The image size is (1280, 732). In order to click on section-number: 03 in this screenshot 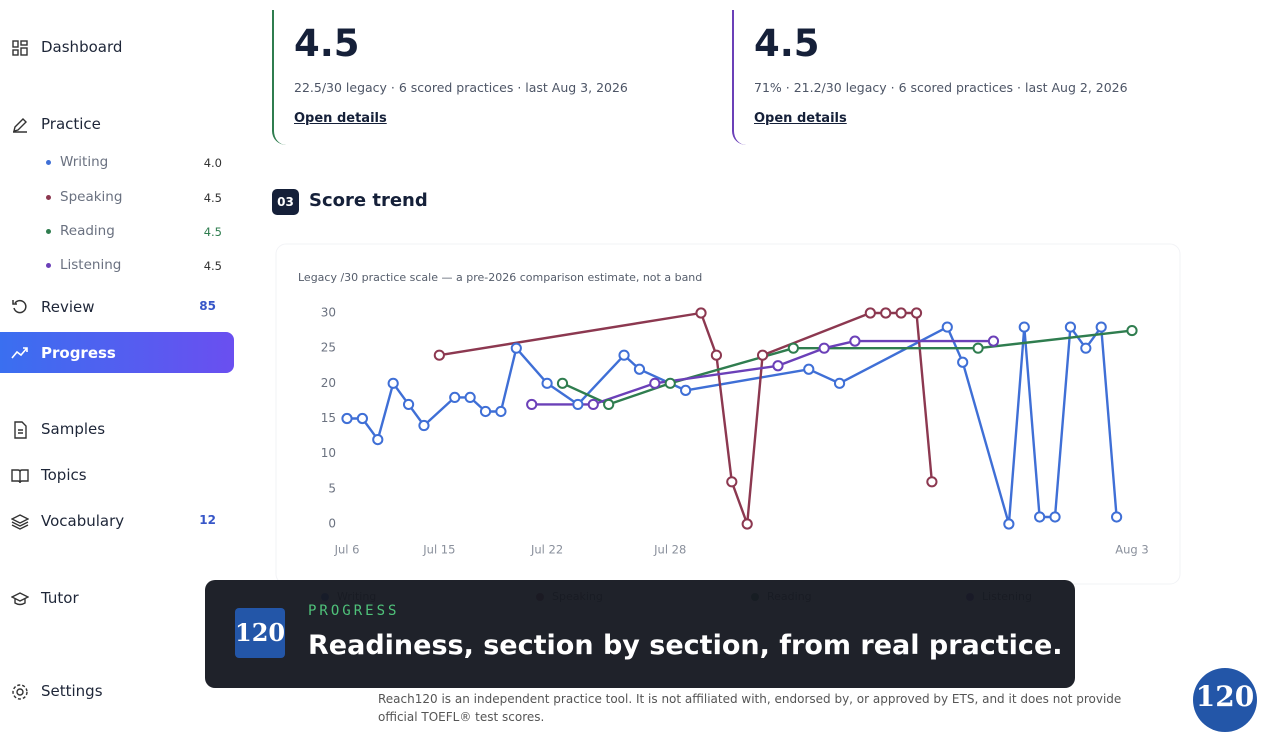, I will do `click(285, 202)`.